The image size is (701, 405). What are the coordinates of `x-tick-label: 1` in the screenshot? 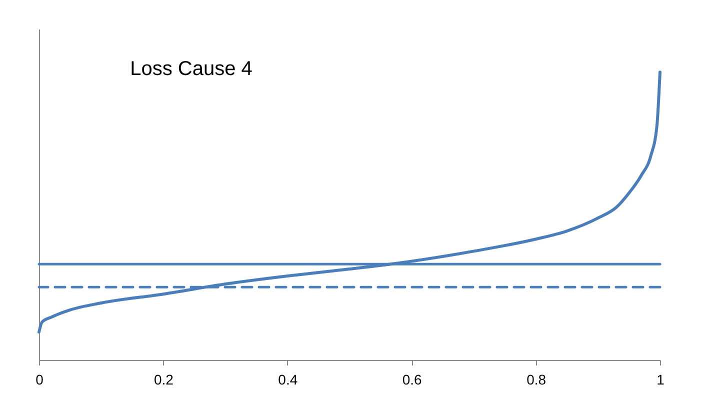 It's located at (660, 380).